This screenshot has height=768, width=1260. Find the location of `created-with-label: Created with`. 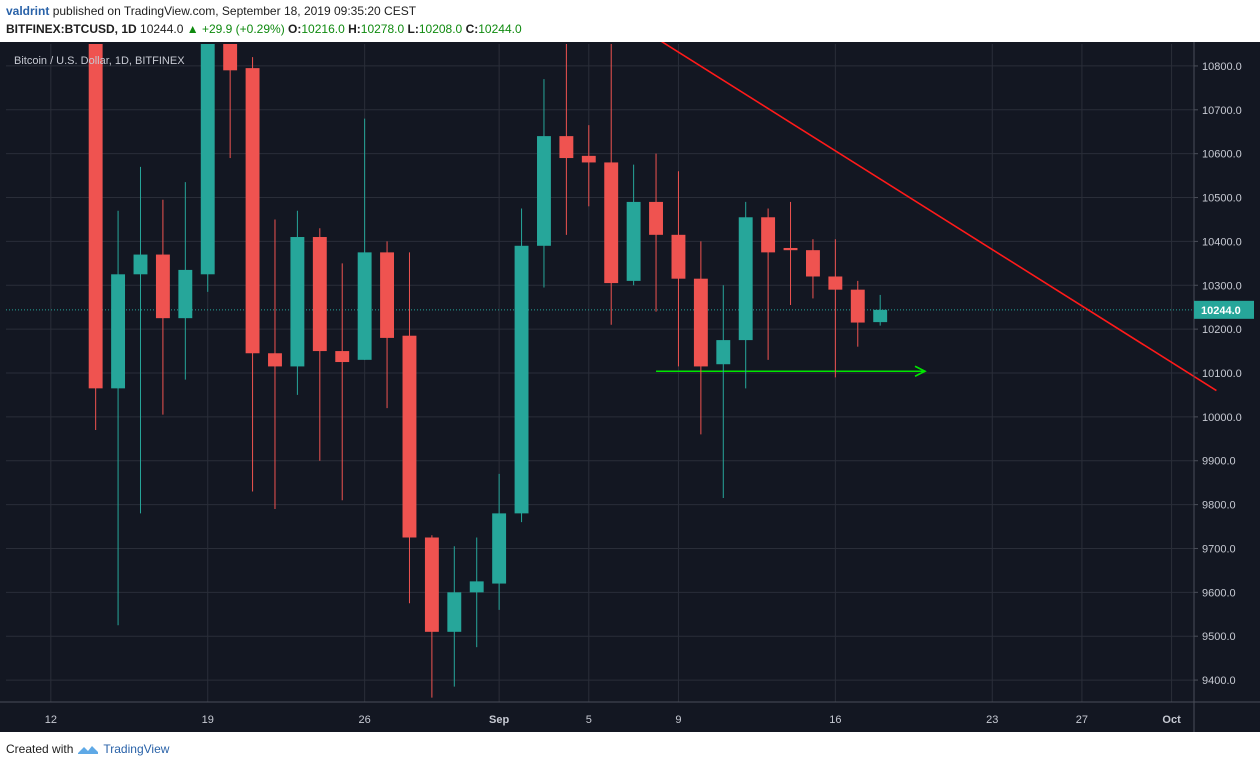

created-with-label: Created with is located at coordinates (40, 749).